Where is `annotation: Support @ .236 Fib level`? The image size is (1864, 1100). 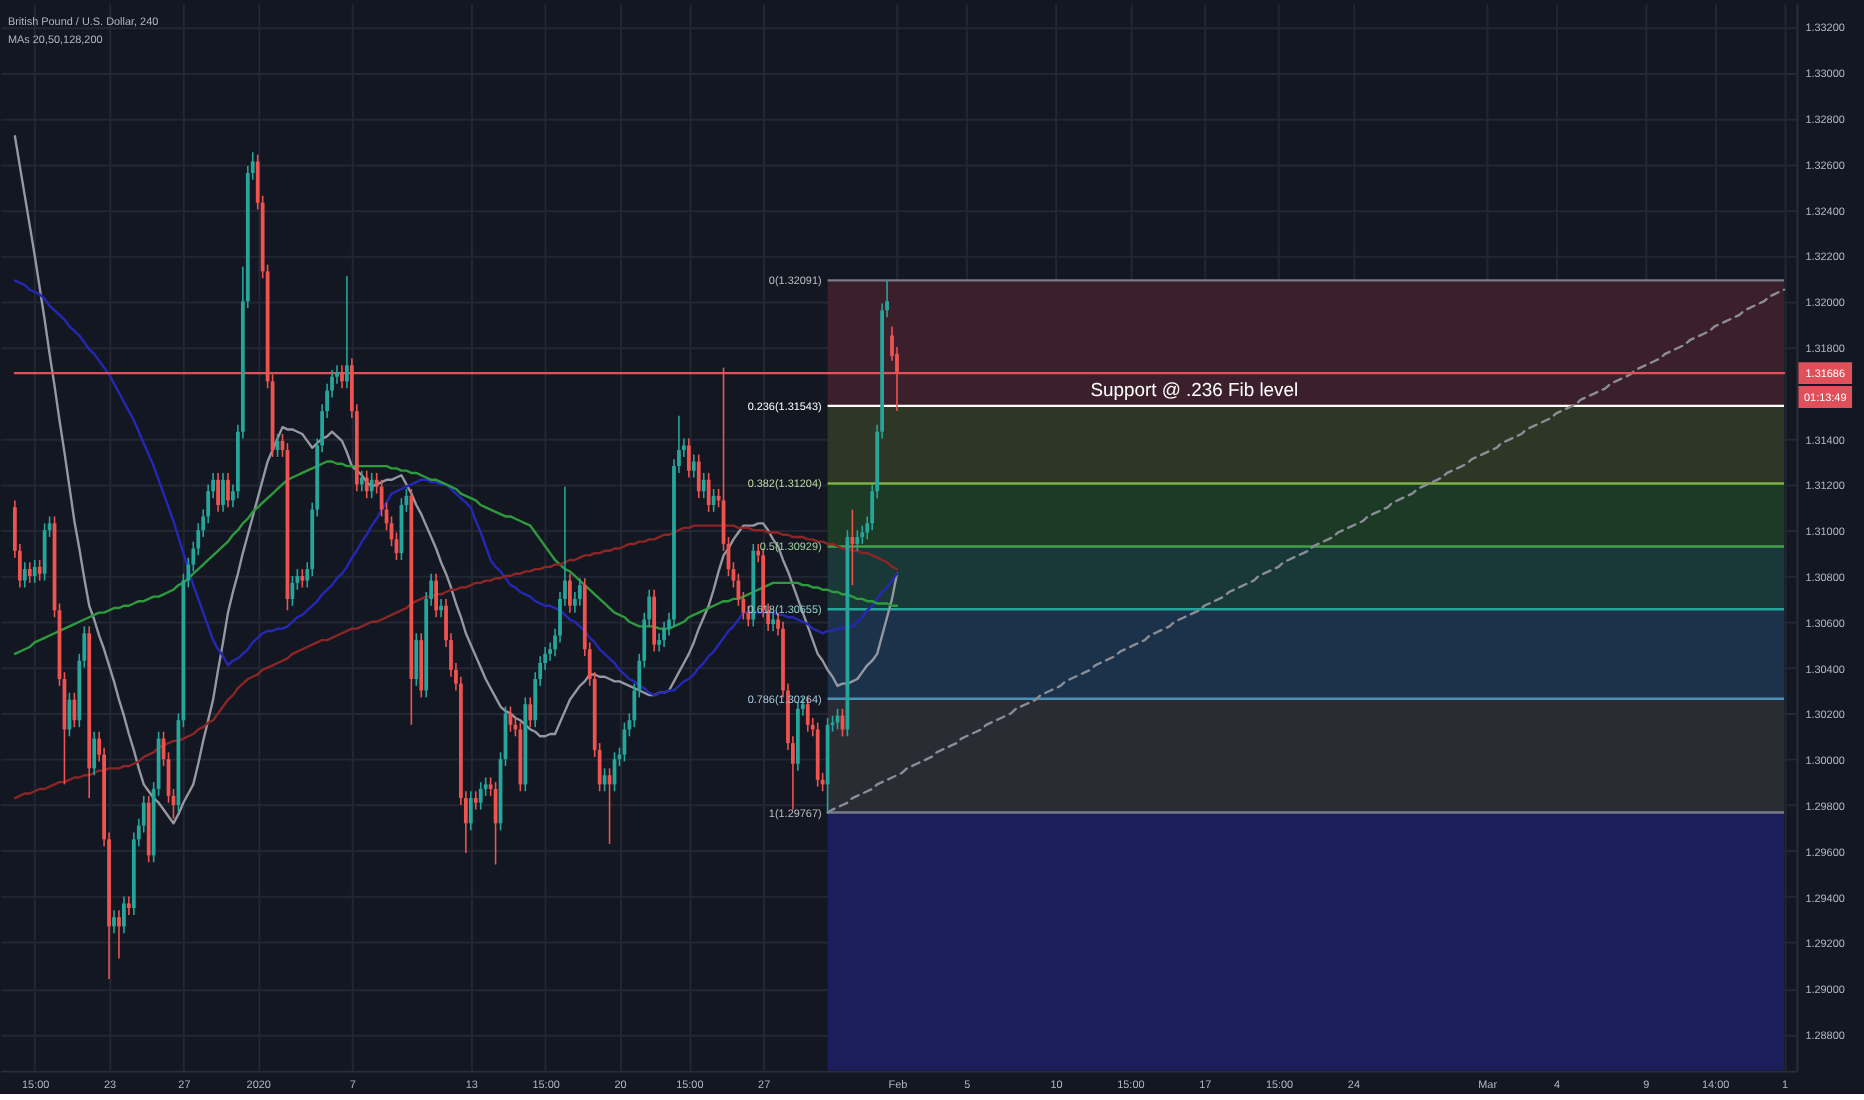 annotation: Support @ .236 Fib level is located at coordinates (1194, 388).